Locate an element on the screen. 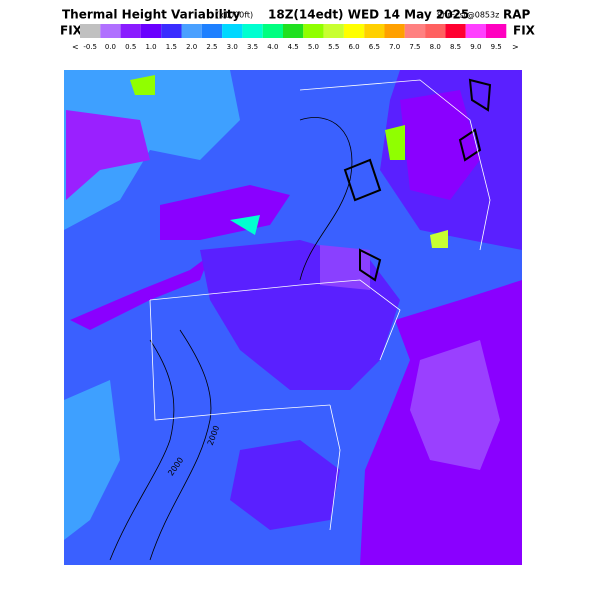 This screenshot has height=593, width=589. legend-label: 3.0 is located at coordinates (232, 47).